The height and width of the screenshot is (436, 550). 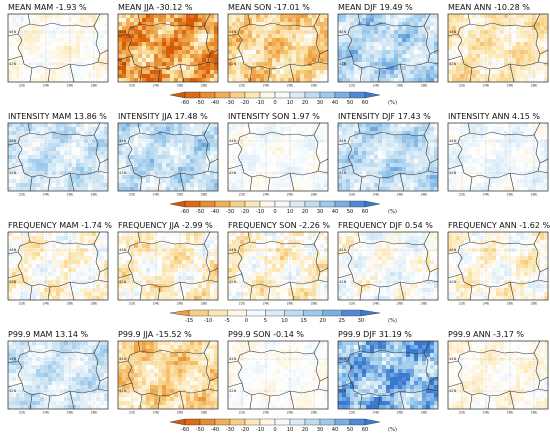 What do you see at coordinates (71, 86) in the screenshot?
I see `lon-tick-label: 26E` at bounding box center [71, 86].